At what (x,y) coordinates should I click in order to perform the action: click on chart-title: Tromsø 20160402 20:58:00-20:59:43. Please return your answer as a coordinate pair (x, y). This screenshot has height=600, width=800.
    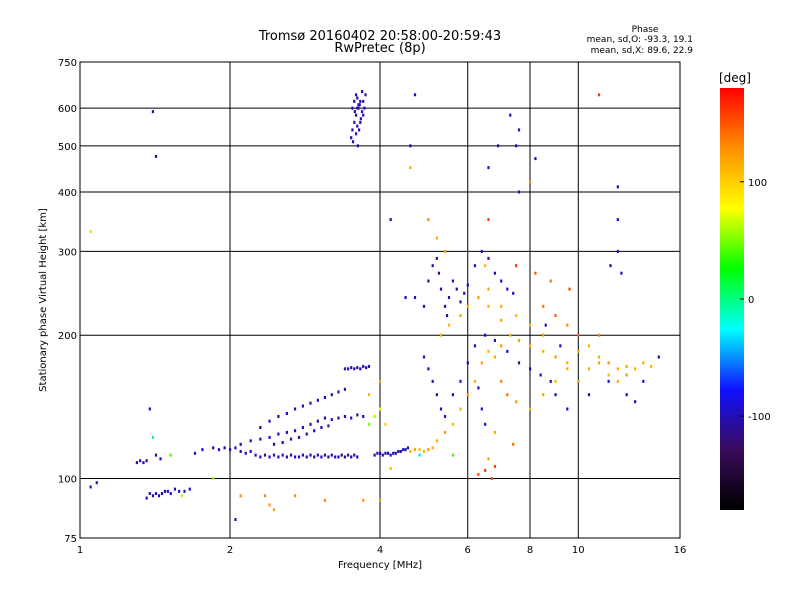
    Looking at the image, I should click on (379, 36).